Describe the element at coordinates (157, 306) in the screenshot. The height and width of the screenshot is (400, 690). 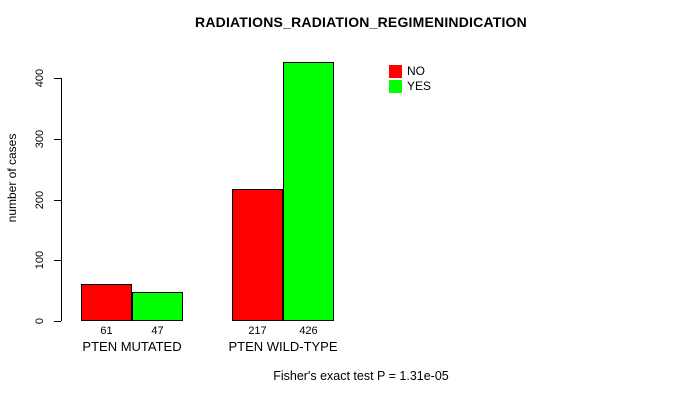
I see `bar-pten-mutated-yes` at that location.